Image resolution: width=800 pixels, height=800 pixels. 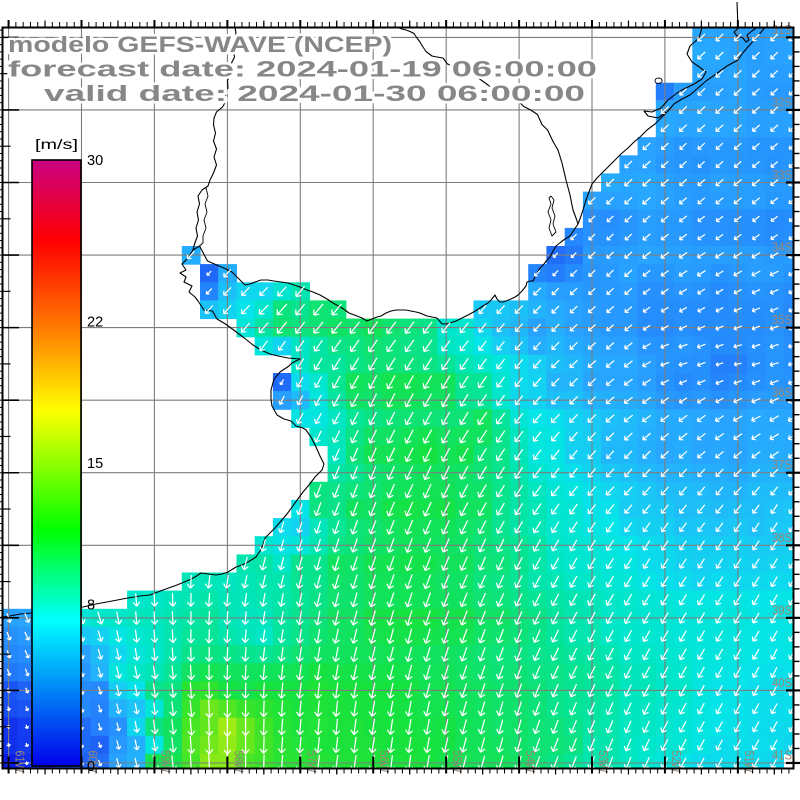 I want to click on svg-text: [m/s], so click(x=56, y=144).